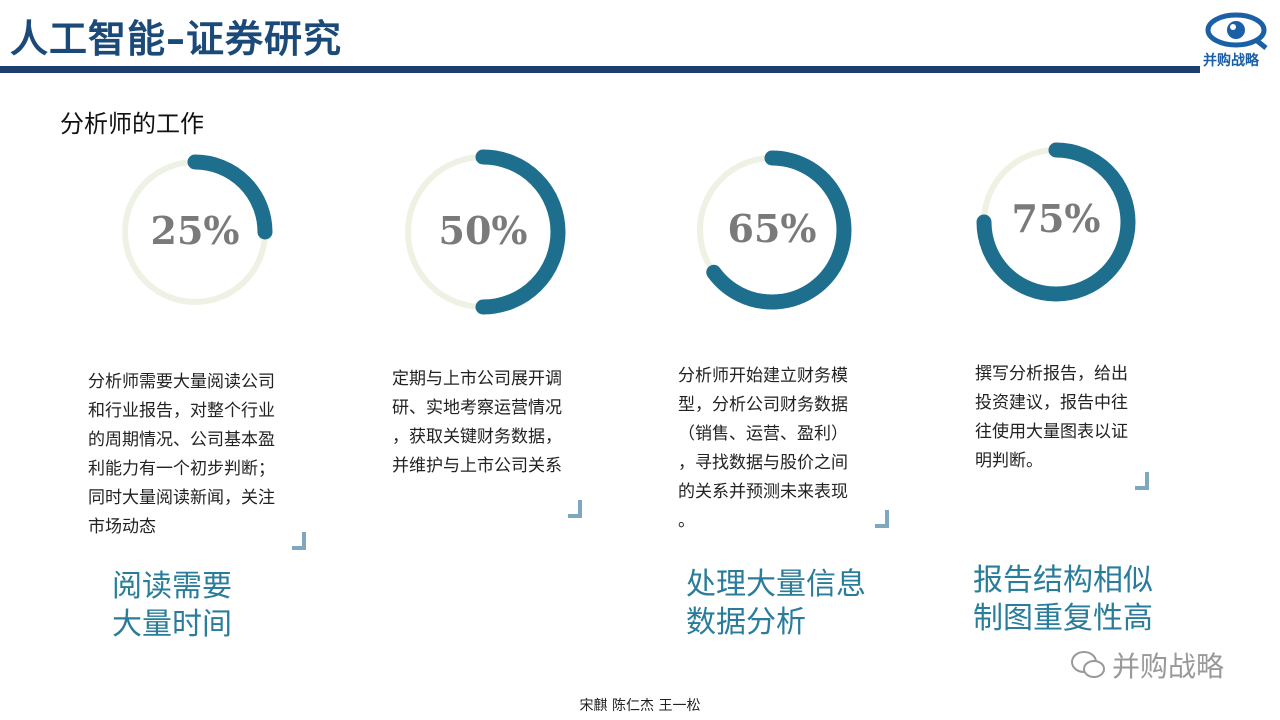 This screenshot has height=720, width=1280. What do you see at coordinates (1090, 418) in the screenshot?
I see `card-description: 撰写分析报告，给出 投资建议，报告中往 往使用大量图表以证 明判断。` at bounding box center [1090, 418].